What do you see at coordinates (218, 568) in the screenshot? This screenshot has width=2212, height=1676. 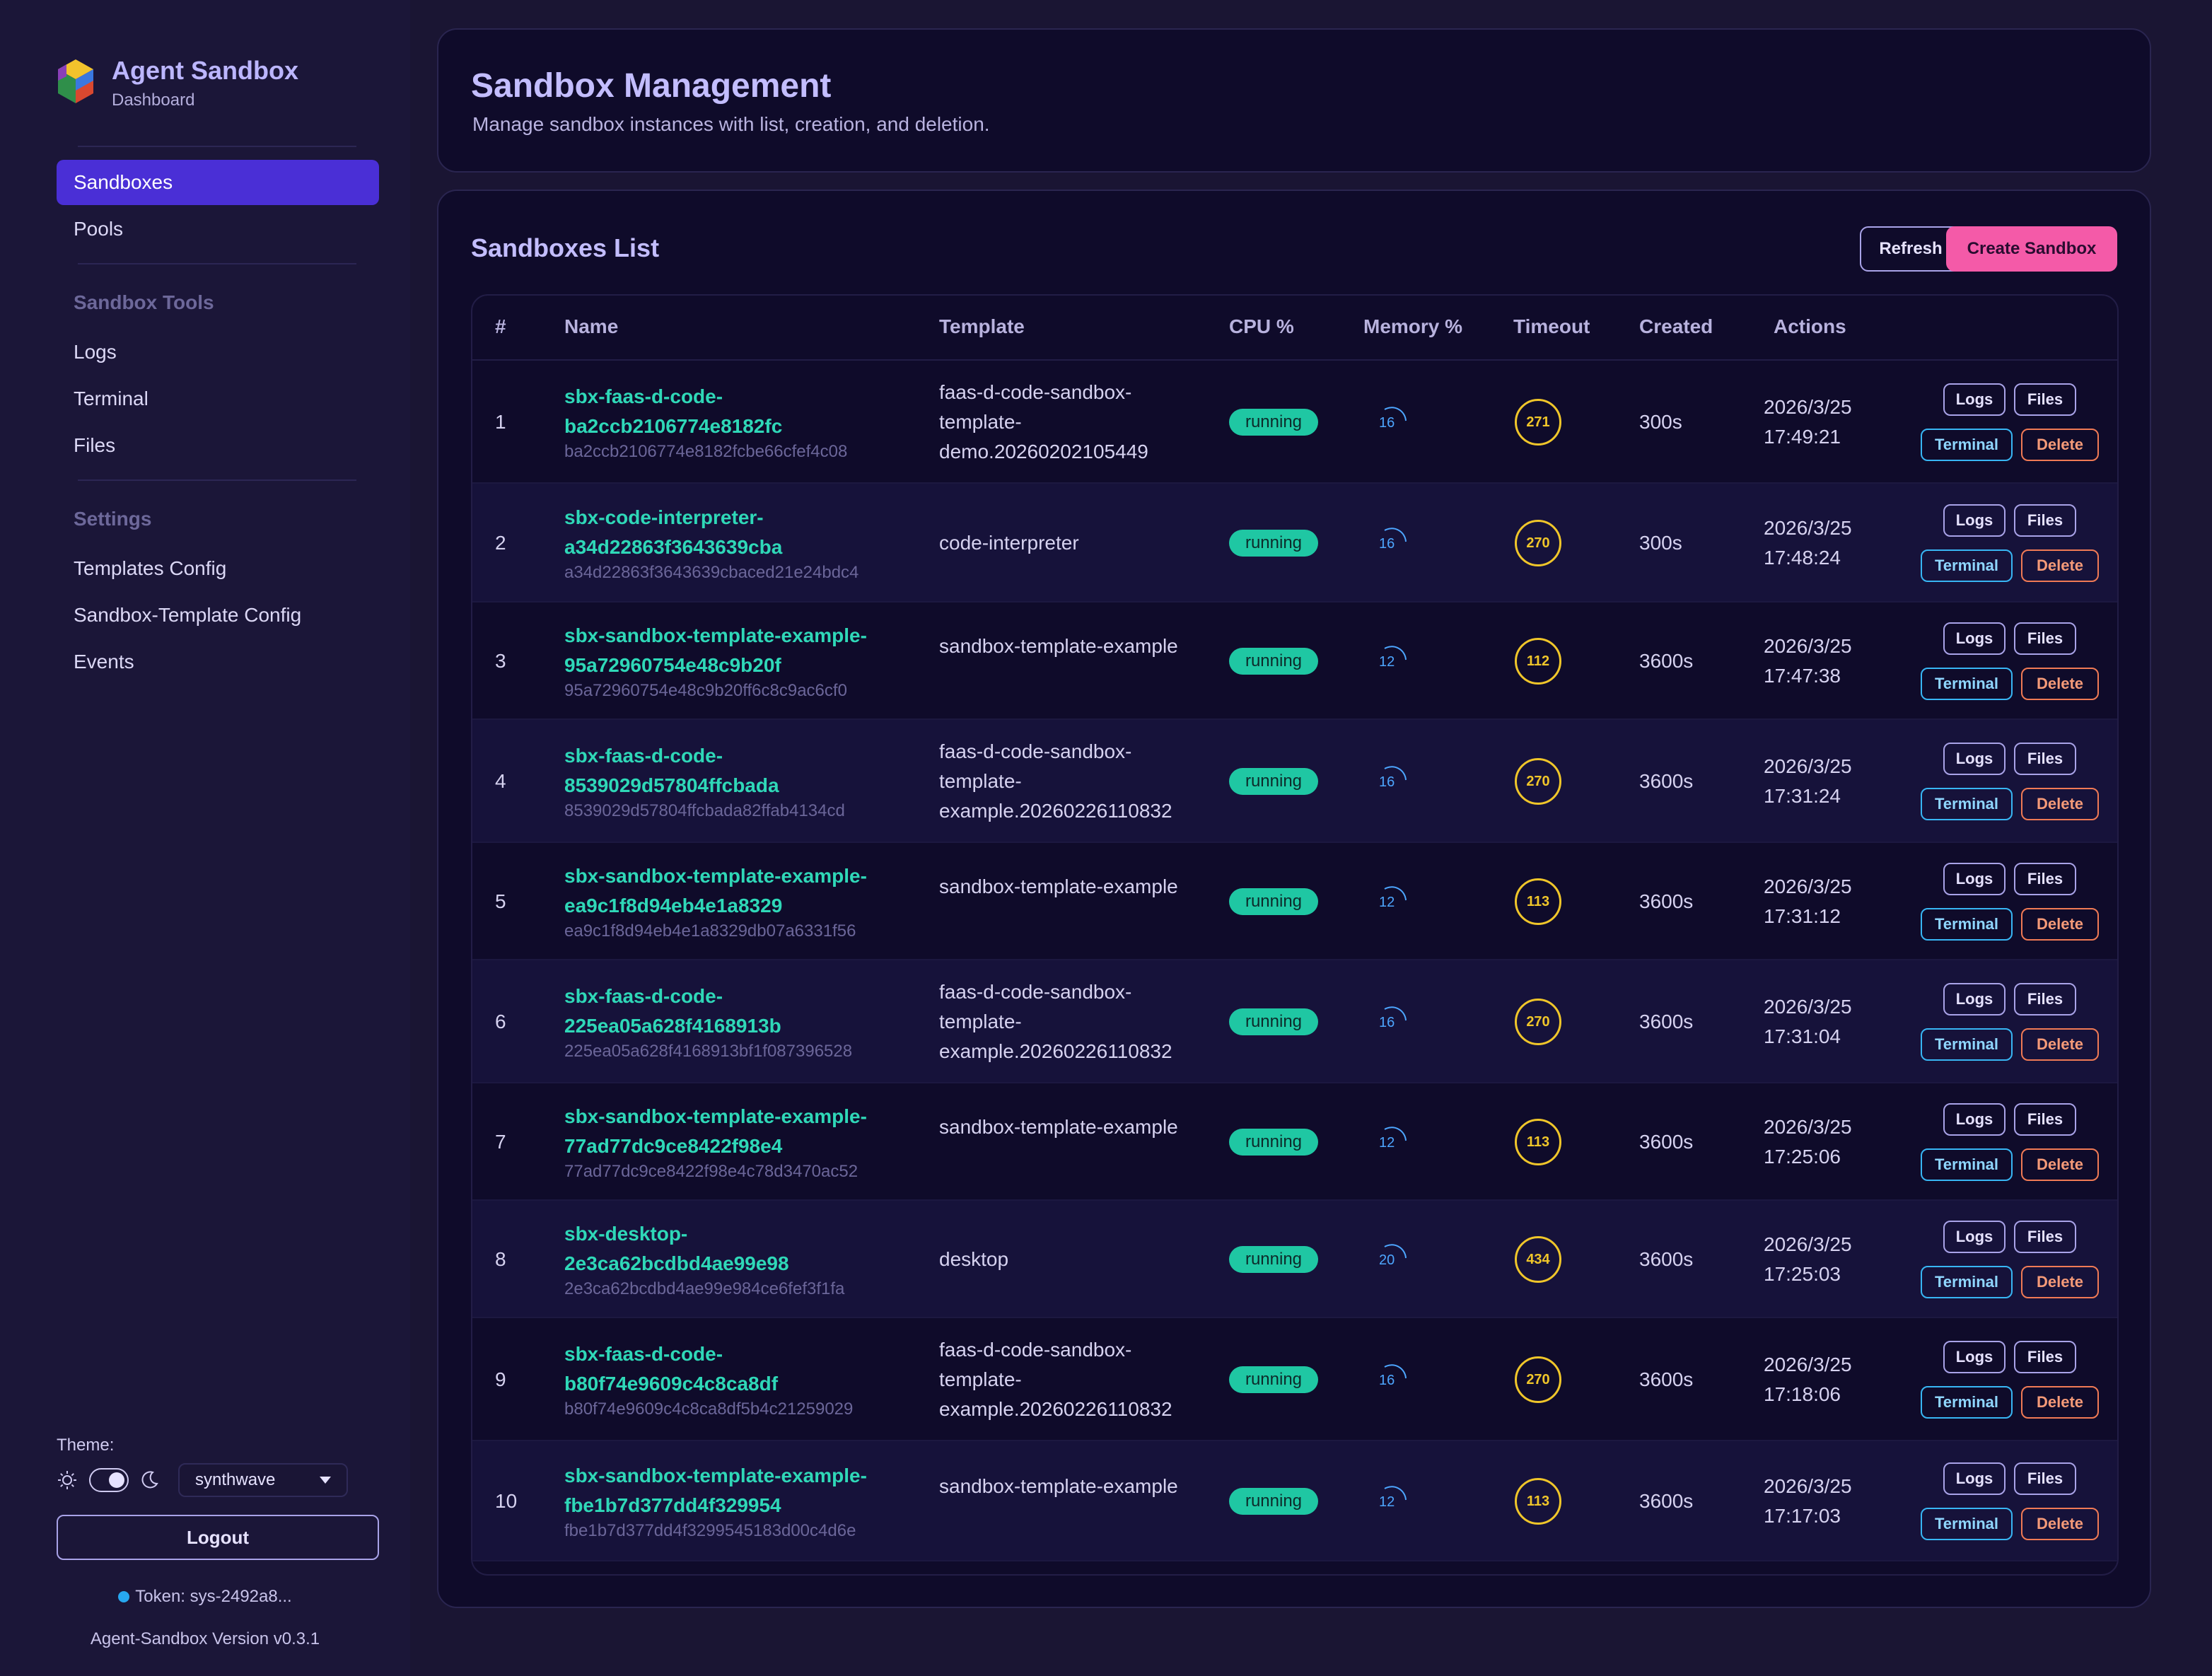 I see `sidebar-item-templates-config: Templates Config` at bounding box center [218, 568].